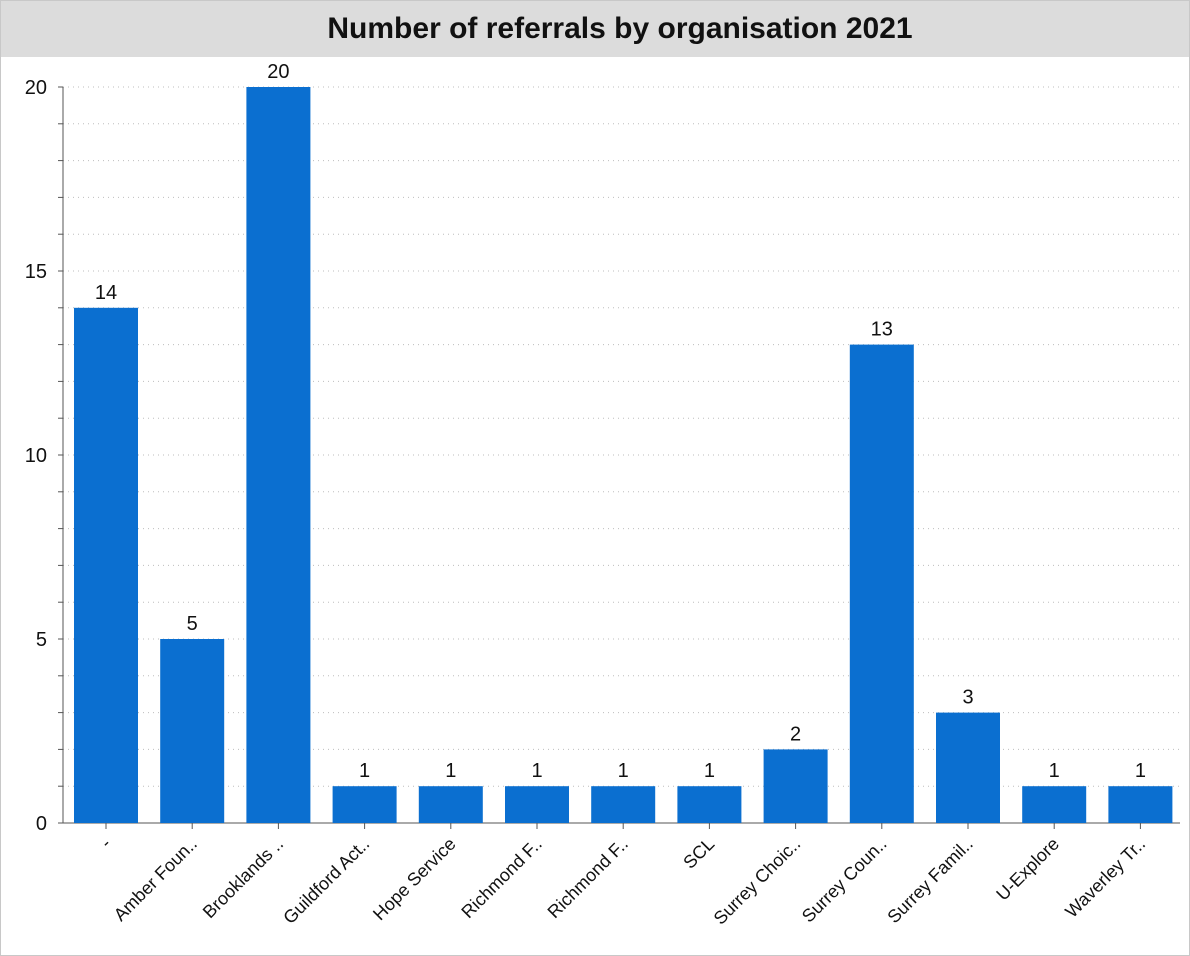 The width and height of the screenshot is (1190, 956). Describe the element at coordinates (36, 88) in the screenshot. I see `y-tick-label: 20` at that location.